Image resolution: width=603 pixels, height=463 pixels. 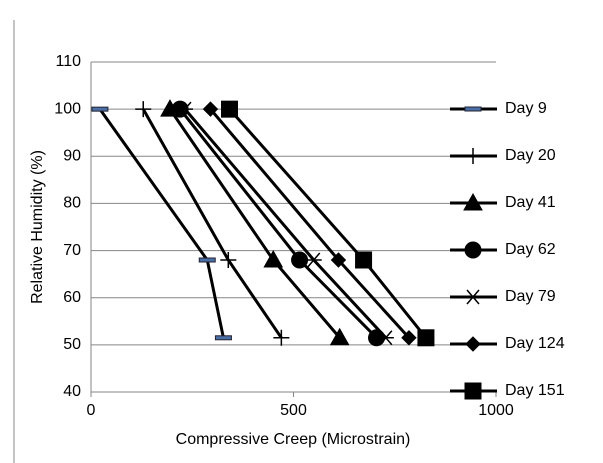 I want to click on y-tick-label: 70, so click(x=72, y=250).